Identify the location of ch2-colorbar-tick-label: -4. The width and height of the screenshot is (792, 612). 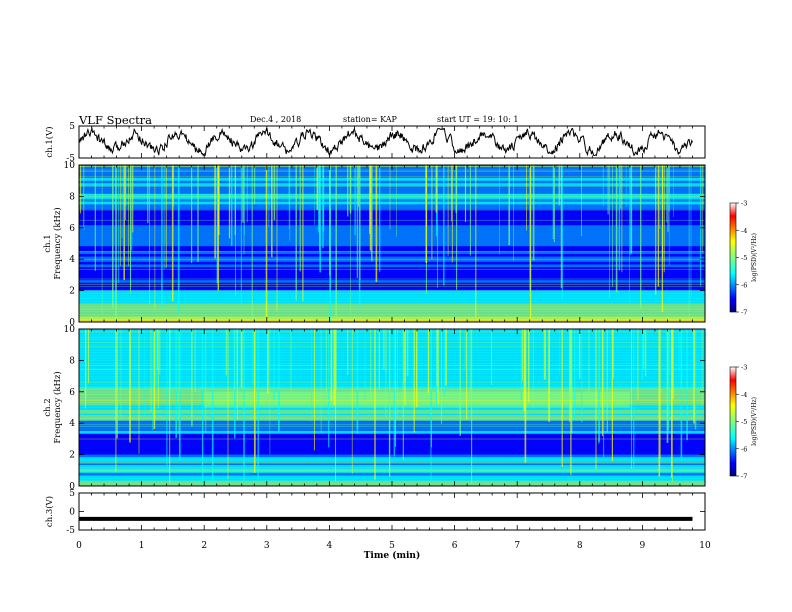
(744, 395).